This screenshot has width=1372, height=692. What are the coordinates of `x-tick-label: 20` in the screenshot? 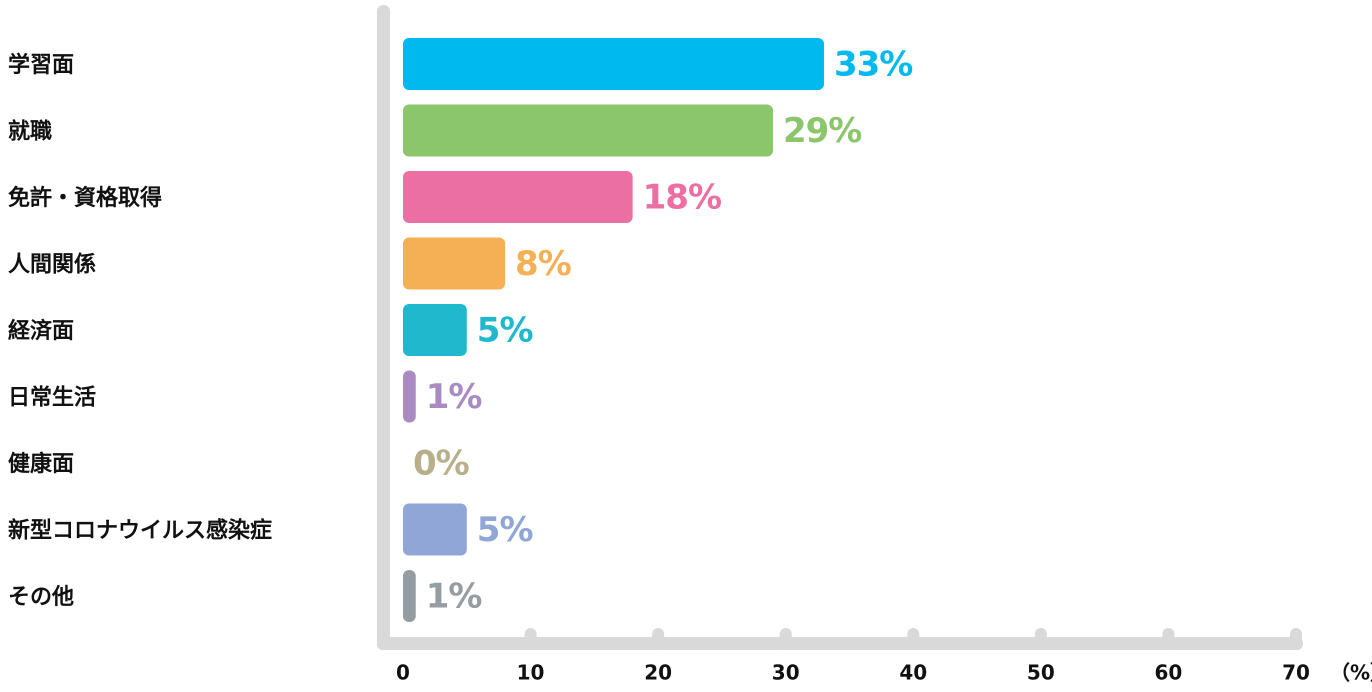 It's located at (658, 673).